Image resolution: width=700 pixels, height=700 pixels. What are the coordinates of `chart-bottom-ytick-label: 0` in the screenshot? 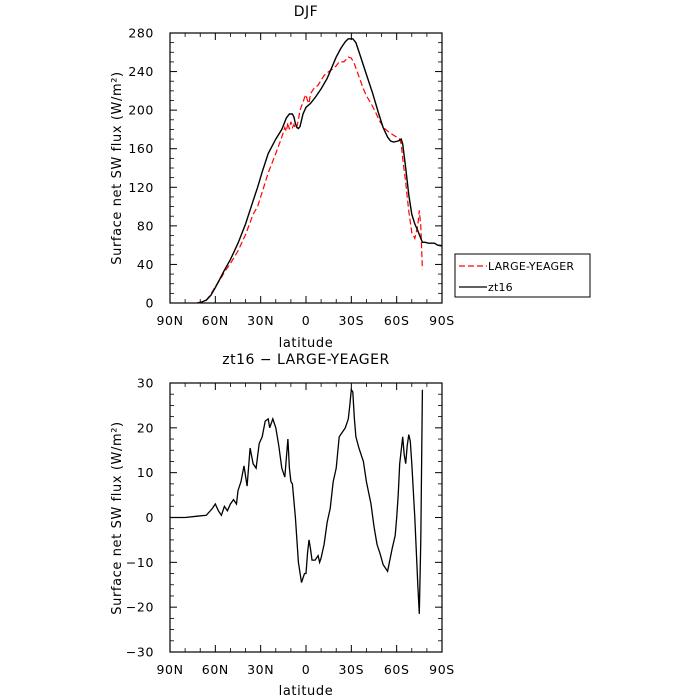 It's located at (149, 517).